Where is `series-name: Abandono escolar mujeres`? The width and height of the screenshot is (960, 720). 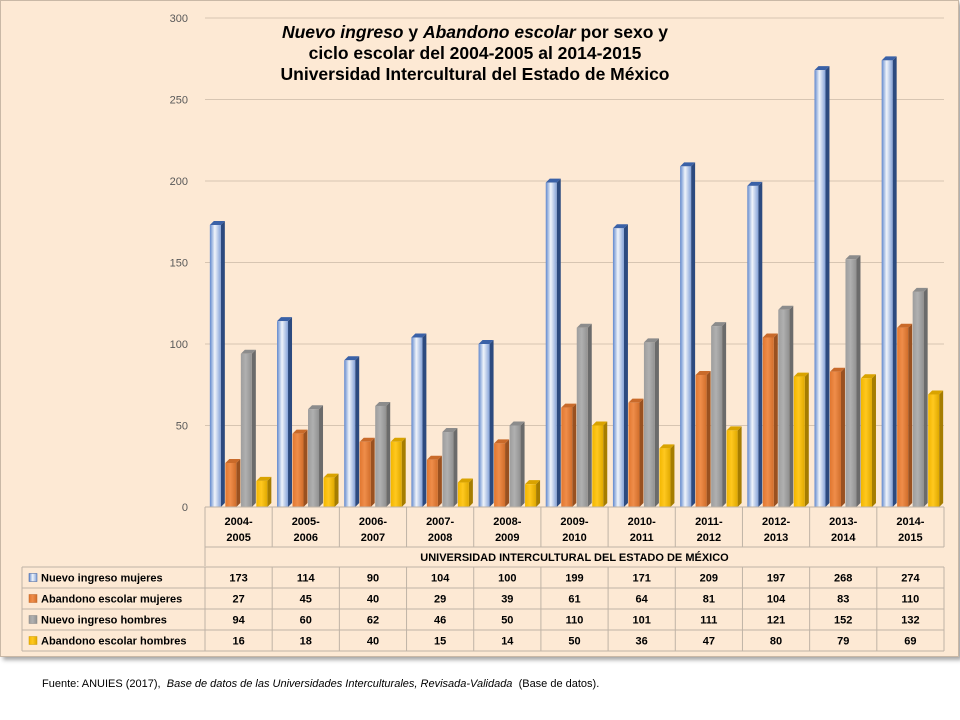 series-name: Abandono escolar mujeres is located at coordinates (111, 600).